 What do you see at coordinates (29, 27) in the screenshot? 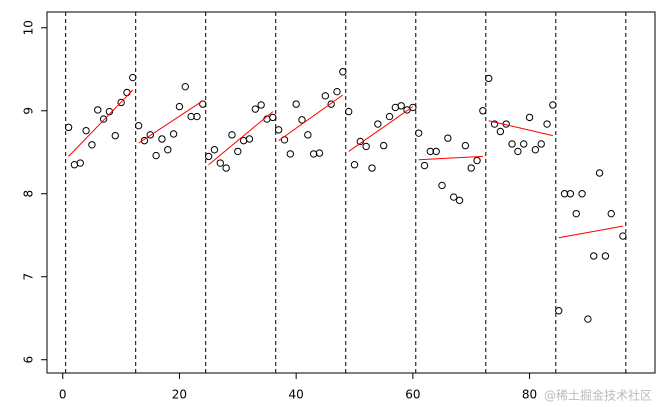
I see `y-tick-label: 10` at bounding box center [29, 27].